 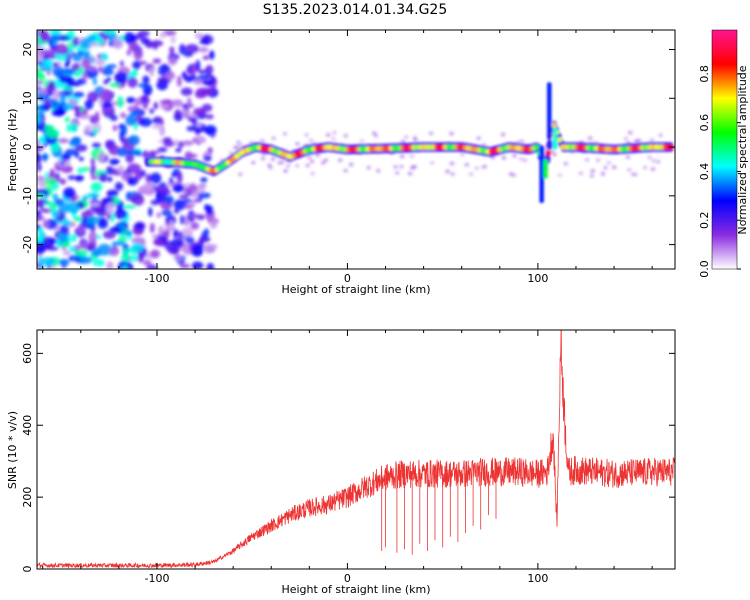 What do you see at coordinates (549, 144) in the screenshot?
I see `ridge-halo` at bounding box center [549, 144].